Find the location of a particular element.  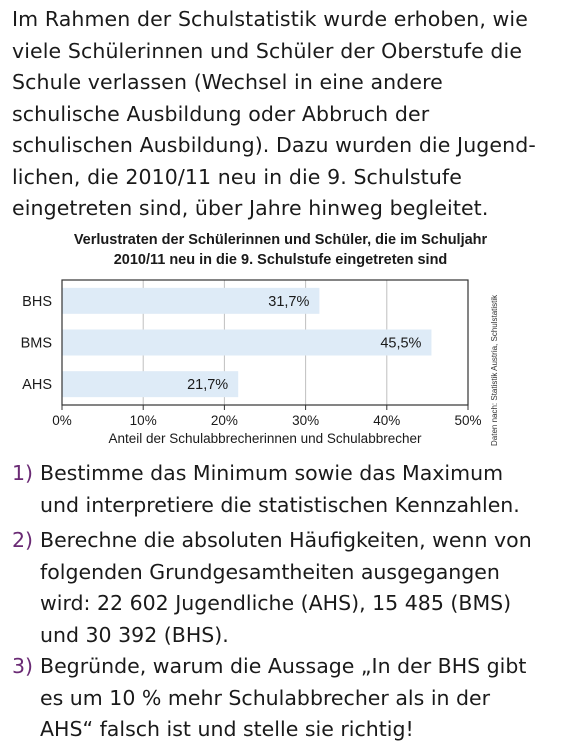

plot-frame is located at coordinates (265, 342).